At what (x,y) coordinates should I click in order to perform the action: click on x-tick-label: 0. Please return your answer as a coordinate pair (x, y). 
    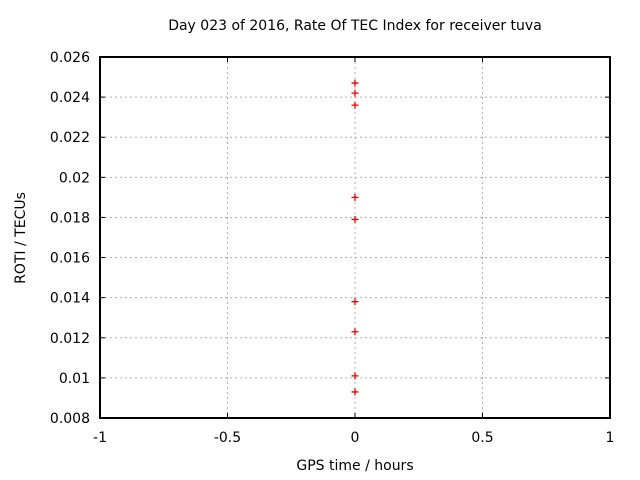
    Looking at the image, I should click on (355, 438).